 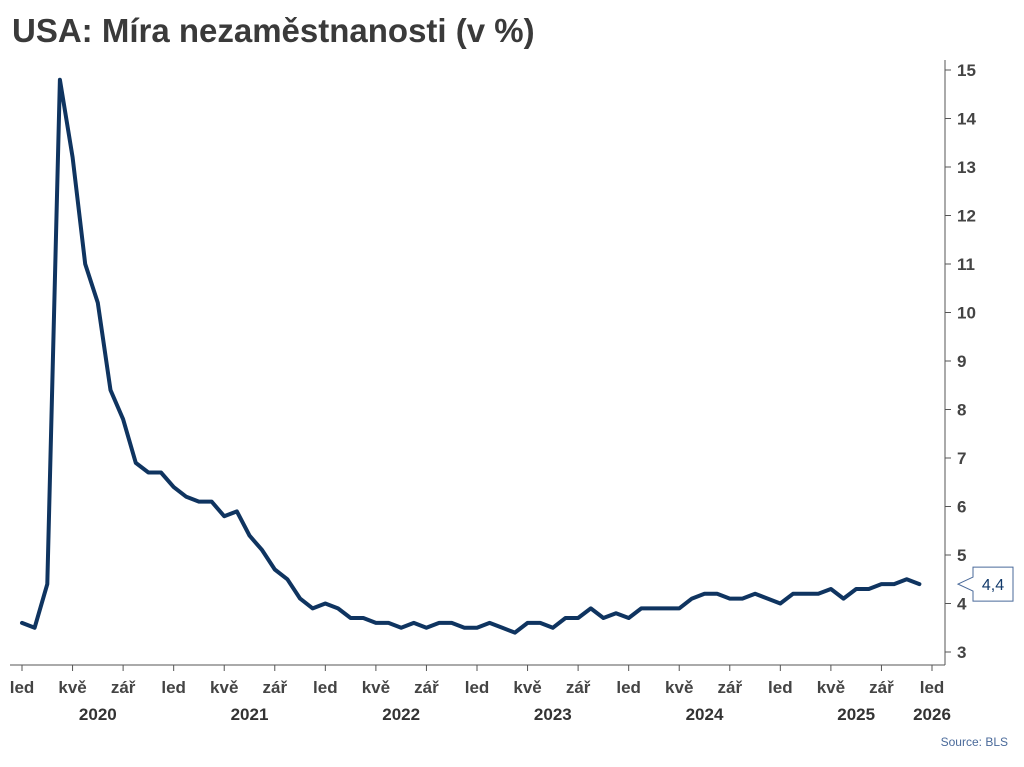 I want to click on y-tick-label: 3, so click(x=961, y=652).